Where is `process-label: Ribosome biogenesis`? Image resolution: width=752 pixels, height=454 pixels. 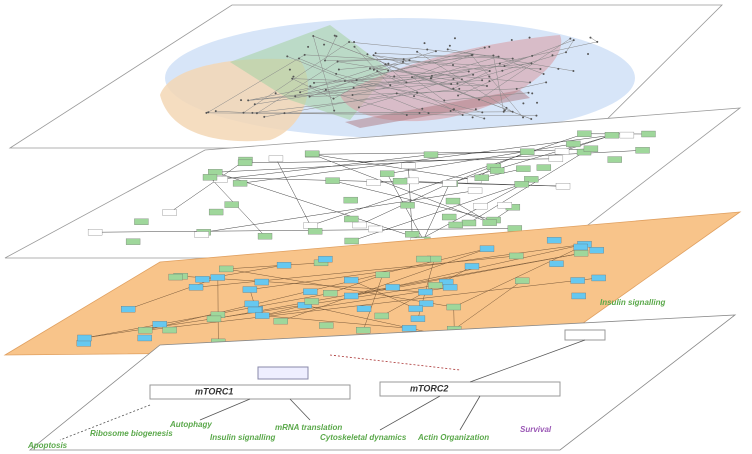
process-label: Ribosome biogenesis is located at coordinates (131, 433).